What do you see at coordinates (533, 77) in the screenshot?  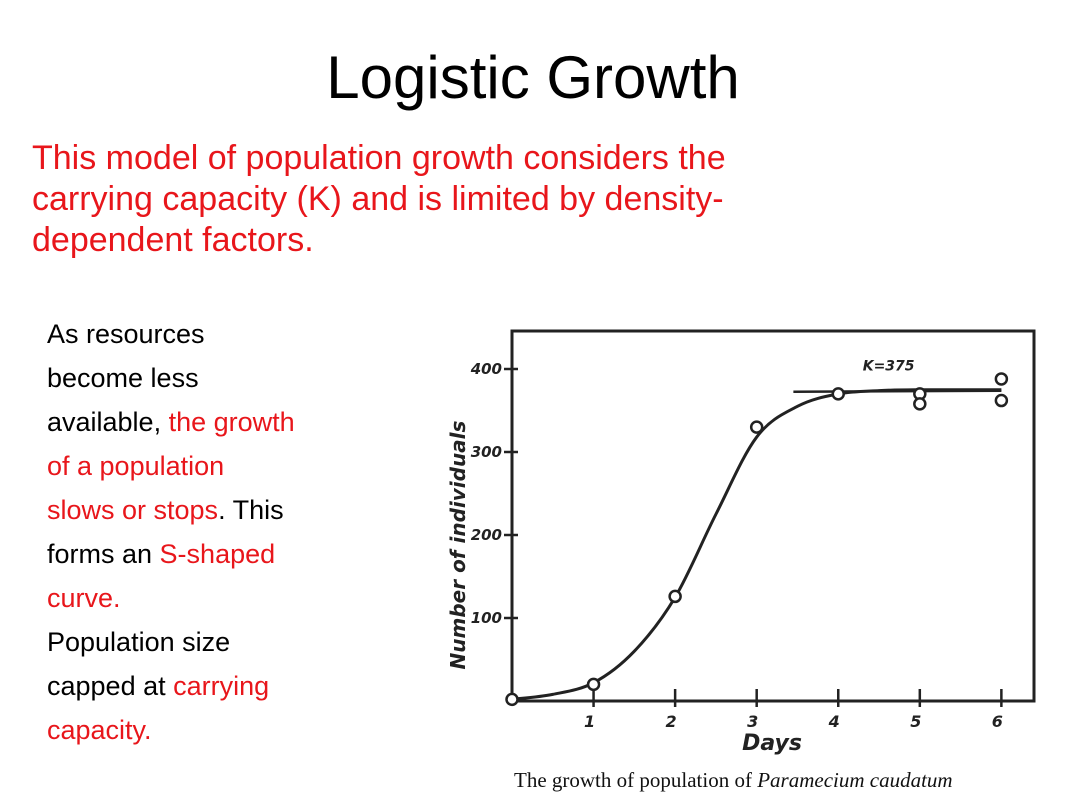 I see `slide-title: Logistic Growth` at bounding box center [533, 77].